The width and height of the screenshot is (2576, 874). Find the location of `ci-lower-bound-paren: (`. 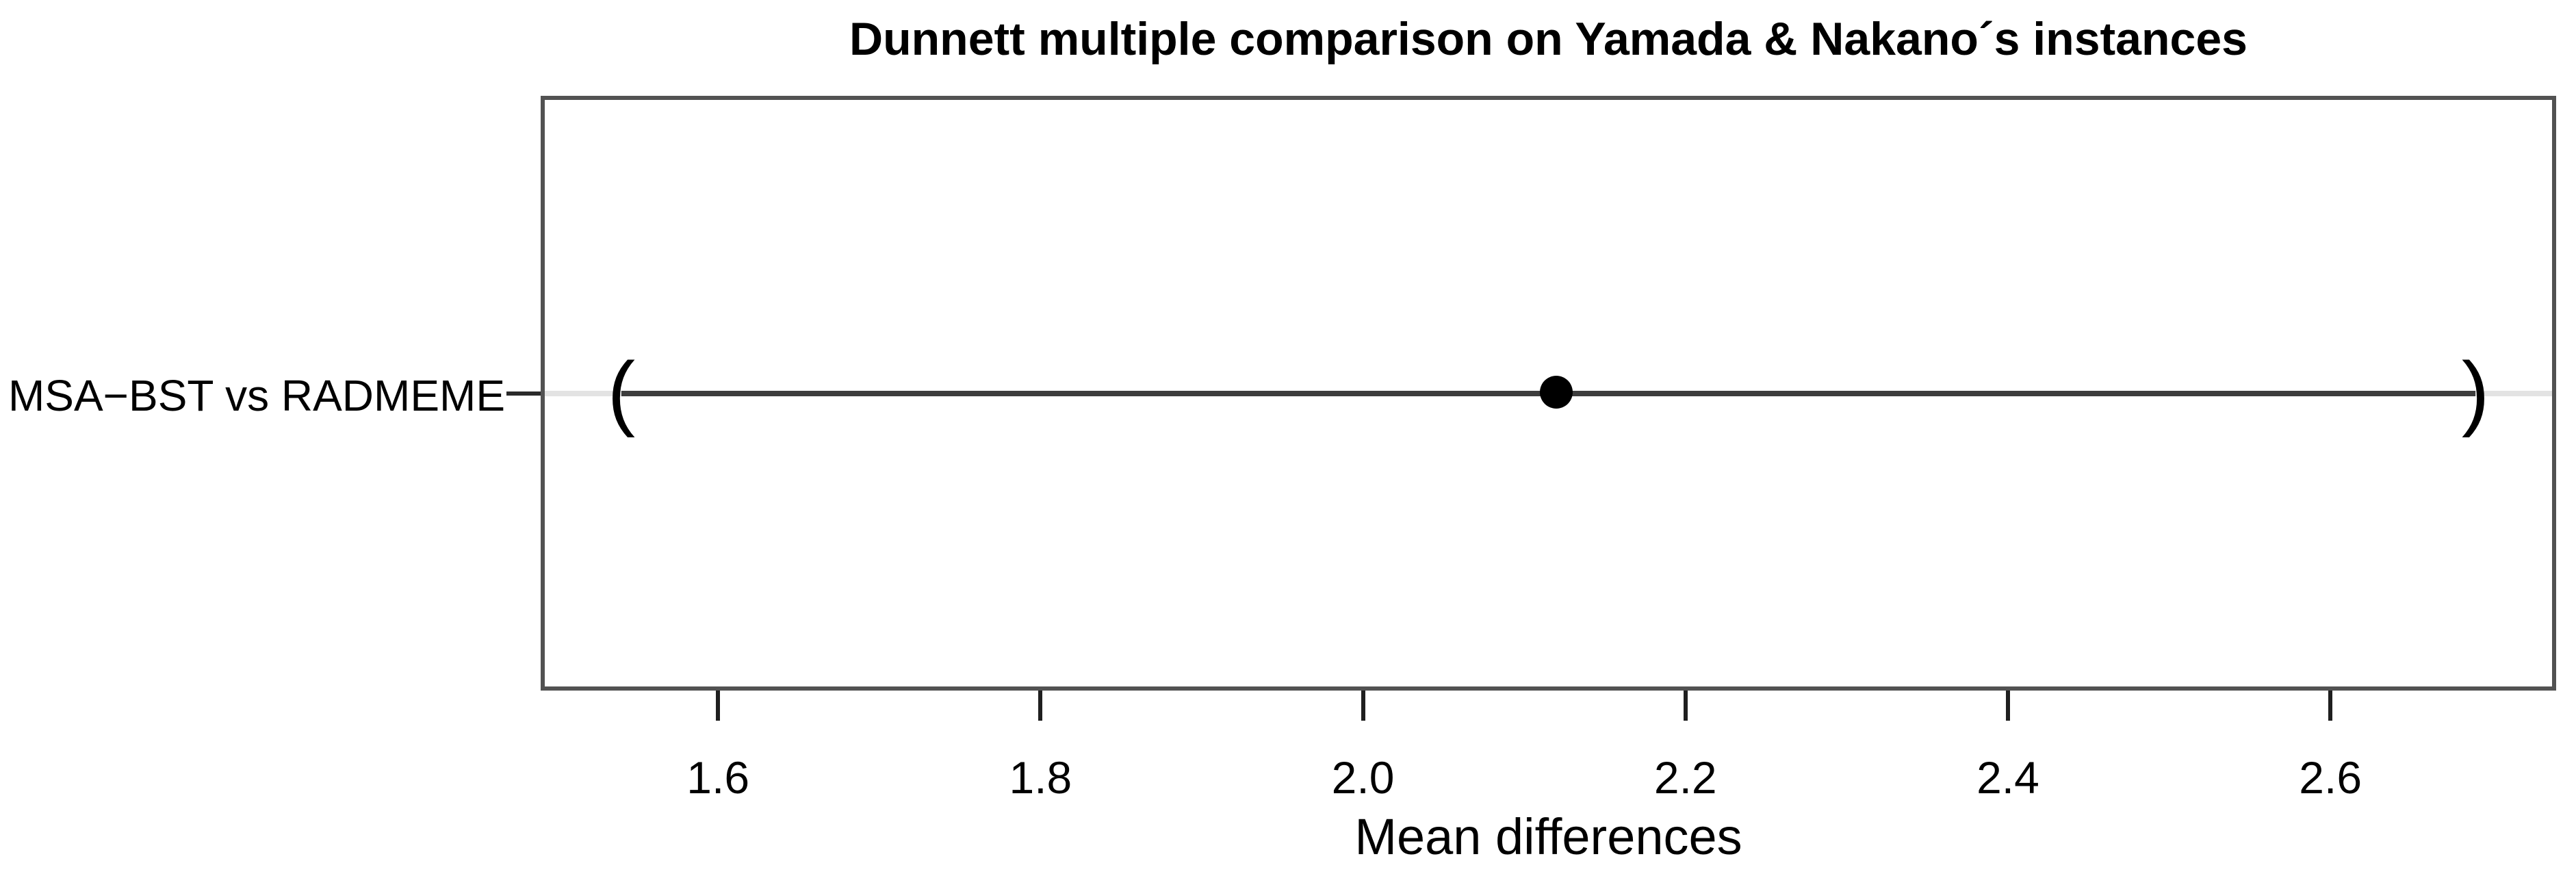

ci-lower-bound-paren: ( is located at coordinates (621, 391).